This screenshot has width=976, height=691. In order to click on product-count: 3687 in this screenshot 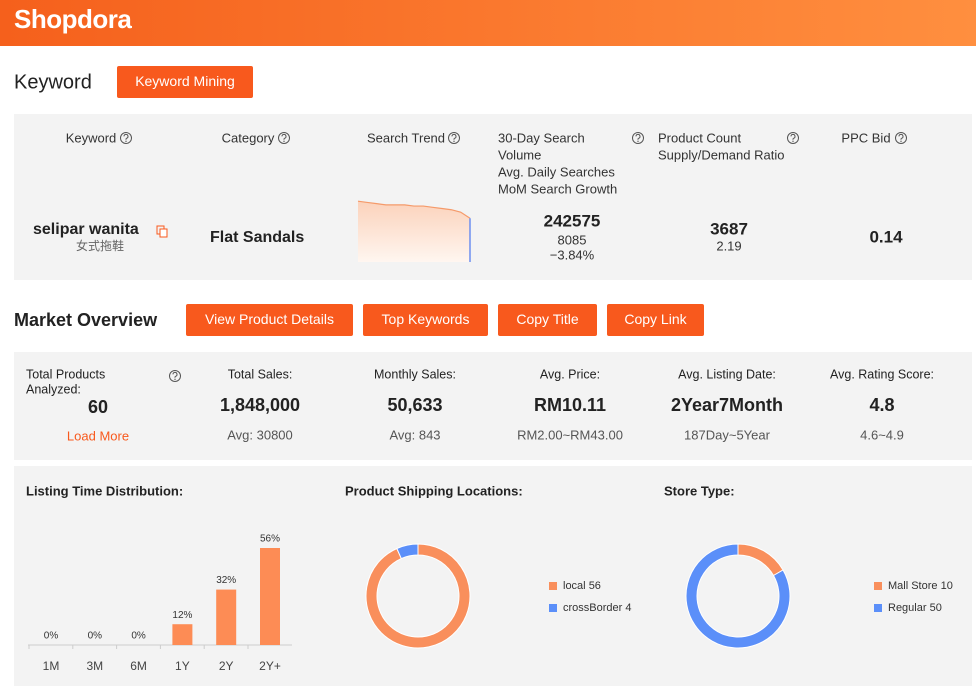, I will do `click(729, 228)`.